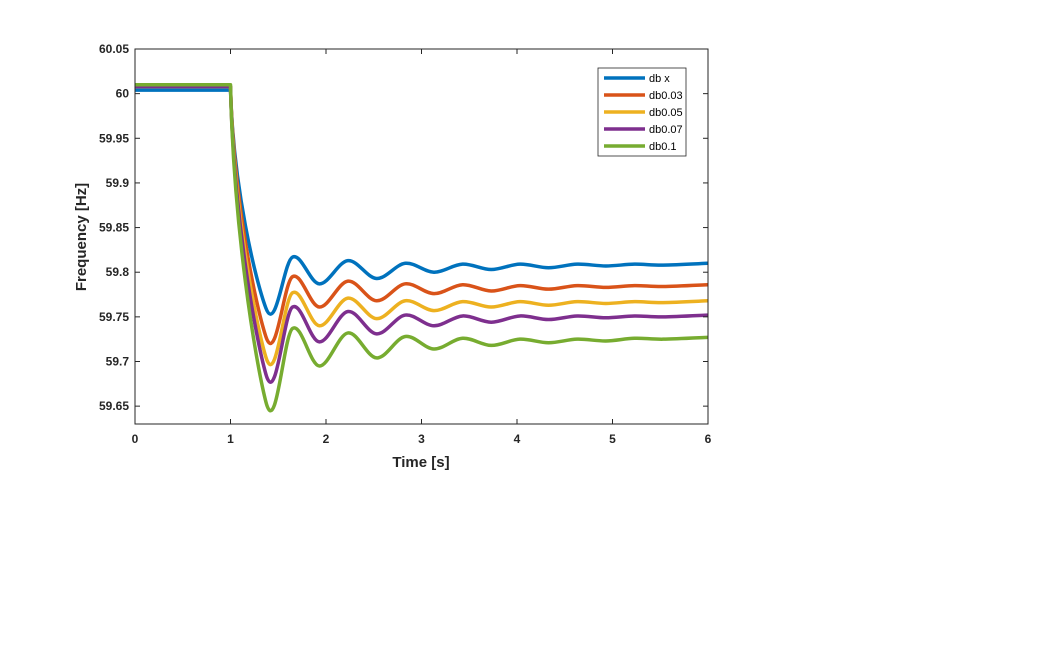 This screenshot has height=661, width=1039. What do you see at coordinates (135, 439) in the screenshot?
I see `x-tick-label: 0` at bounding box center [135, 439].